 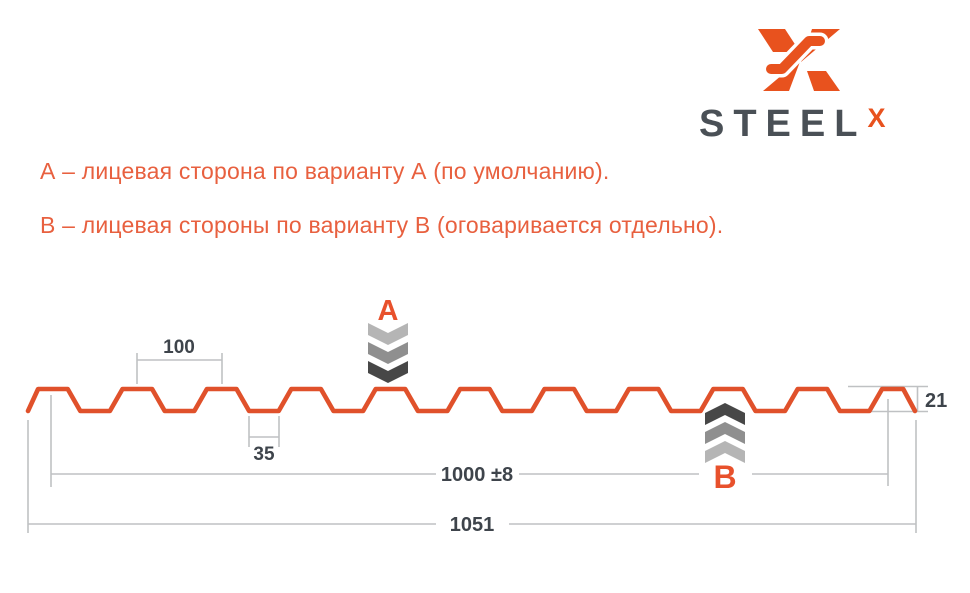 What do you see at coordinates (876, 118) in the screenshot?
I see `brand-x-letter: X` at bounding box center [876, 118].